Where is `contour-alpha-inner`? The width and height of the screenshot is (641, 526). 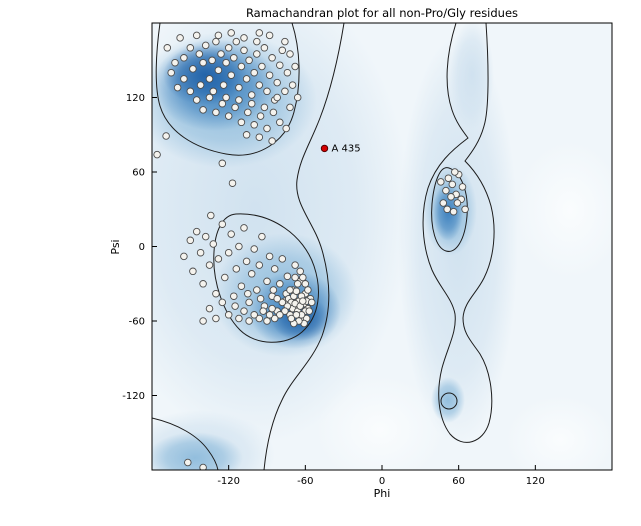 contour-alpha-inner is located at coordinates (266, 278).